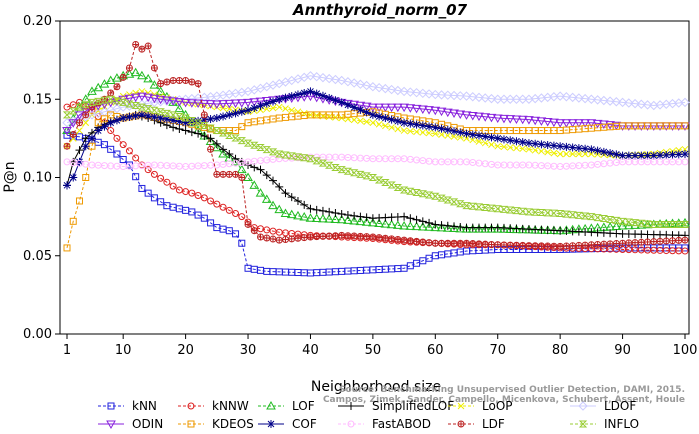  I want to click on legend-item-inflo: INFLO, so click(604, 424).